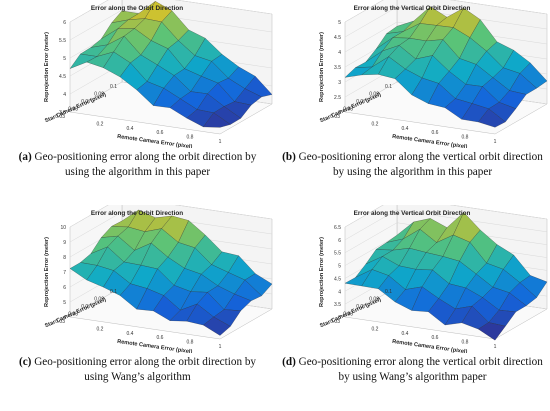 The image size is (550, 411). What do you see at coordinates (339, 113) in the screenshot?
I see `z-tick-label: 2` at bounding box center [339, 113].